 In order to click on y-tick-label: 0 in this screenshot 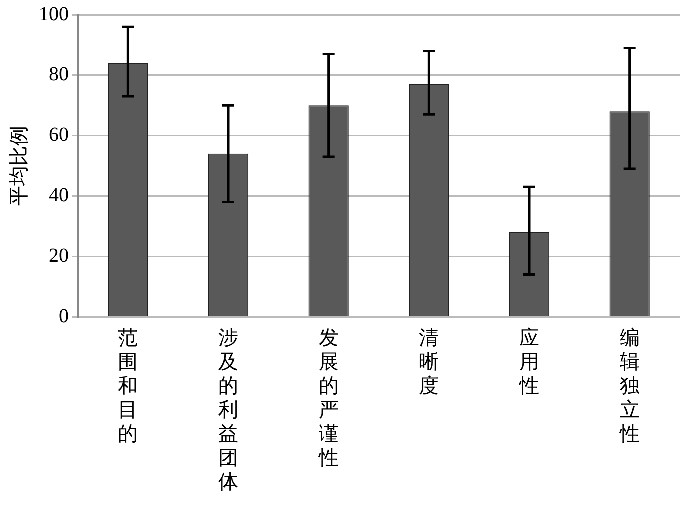, I will do `click(64, 316)`.